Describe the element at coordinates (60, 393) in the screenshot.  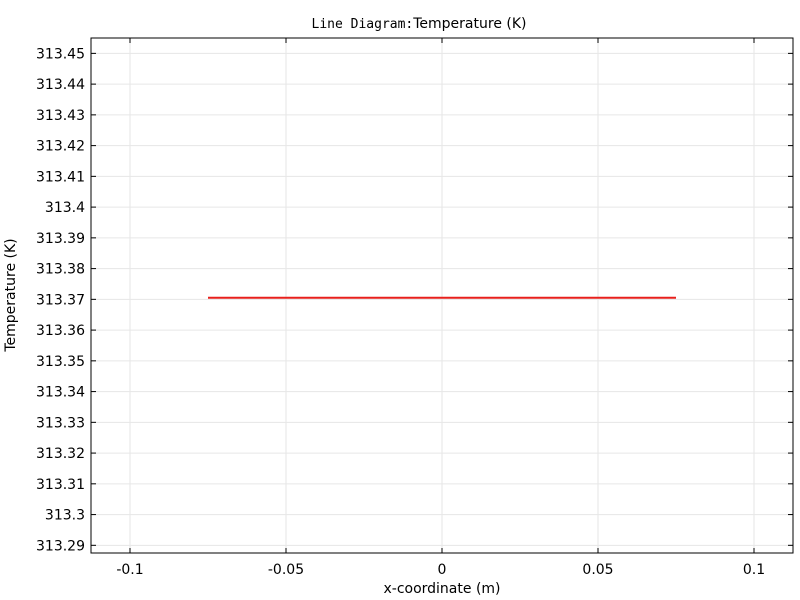
I see `y-tick-label: 313.34` at that location.